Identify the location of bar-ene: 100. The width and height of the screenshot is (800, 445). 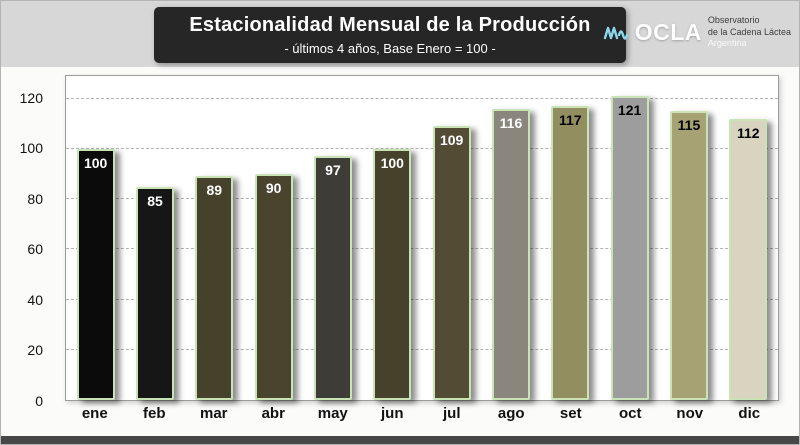
(95, 238).